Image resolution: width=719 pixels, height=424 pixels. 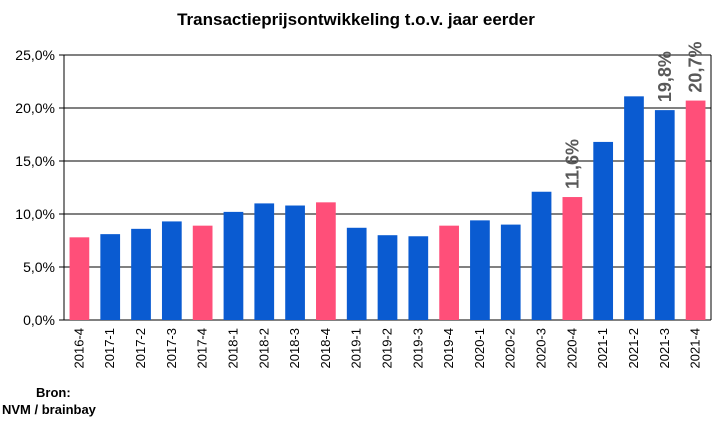 What do you see at coordinates (541, 348) in the screenshot?
I see `x-tick-label: 2020-3` at bounding box center [541, 348].